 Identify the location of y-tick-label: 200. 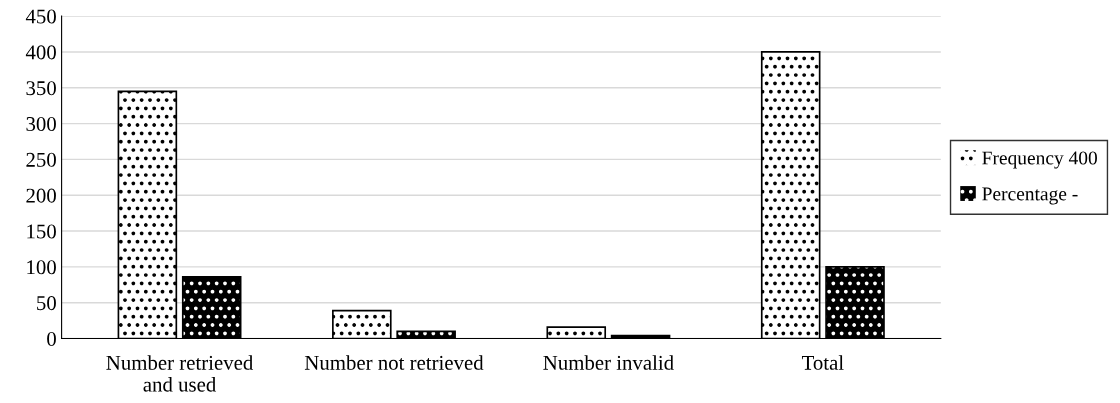
(41, 195).